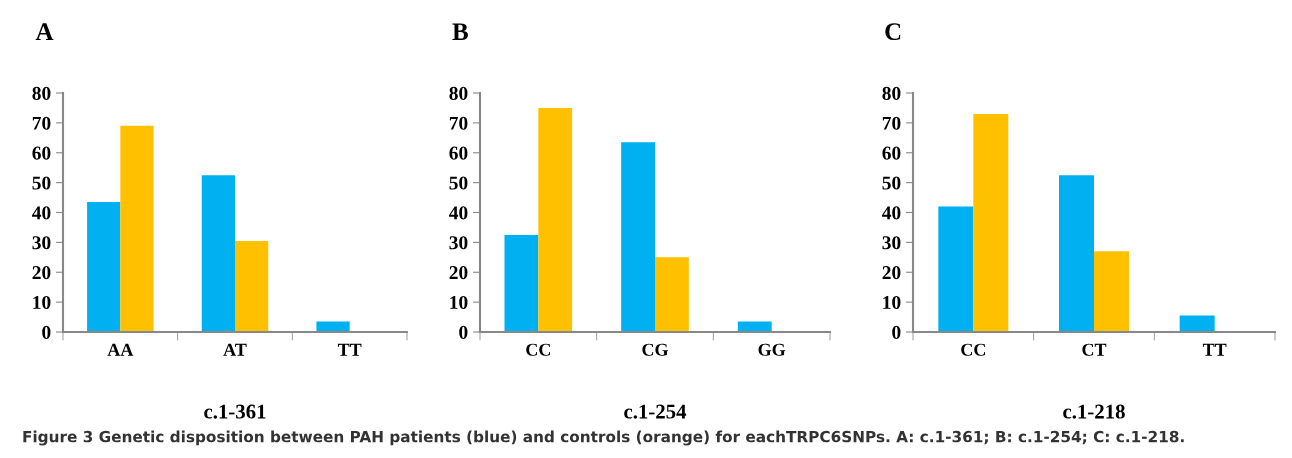 This screenshot has width=1292, height=458. What do you see at coordinates (893, 32) in the screenshot?
I see `chart-title: C` at bounding box center [893, 32].